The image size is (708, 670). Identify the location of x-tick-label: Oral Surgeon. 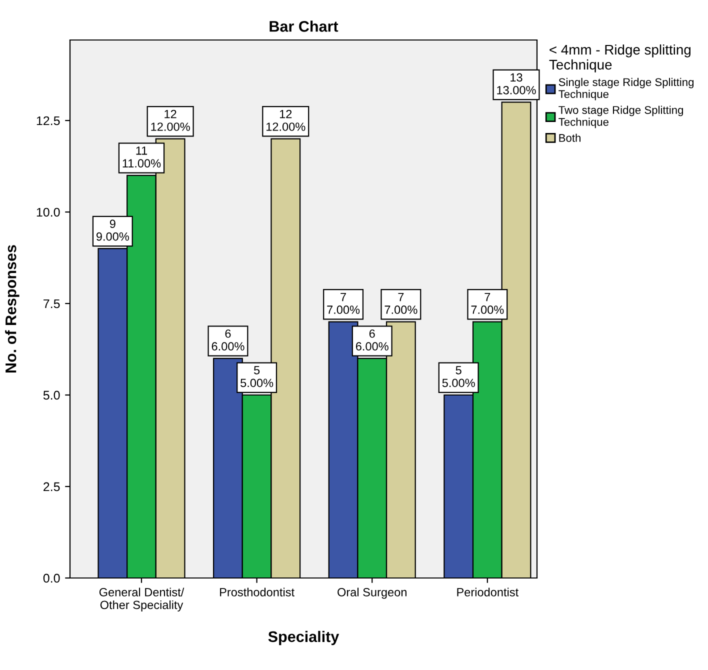
(372, 593).